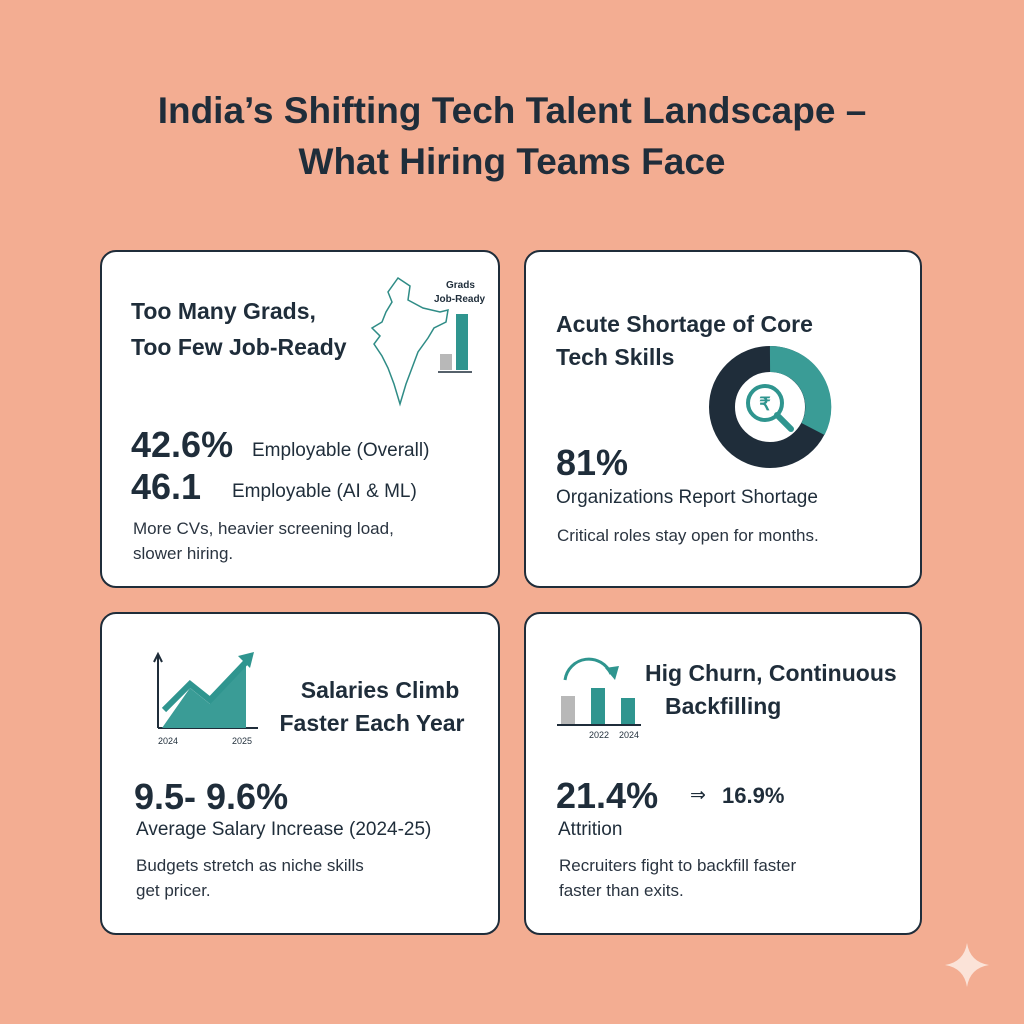 Image resolution: width=1024 pixels, height=1024 pixels. What do you see at coordinates (182, 444) in the screenshot?
I see `stat-value: 42.6%` at bounding box center [182, 444].